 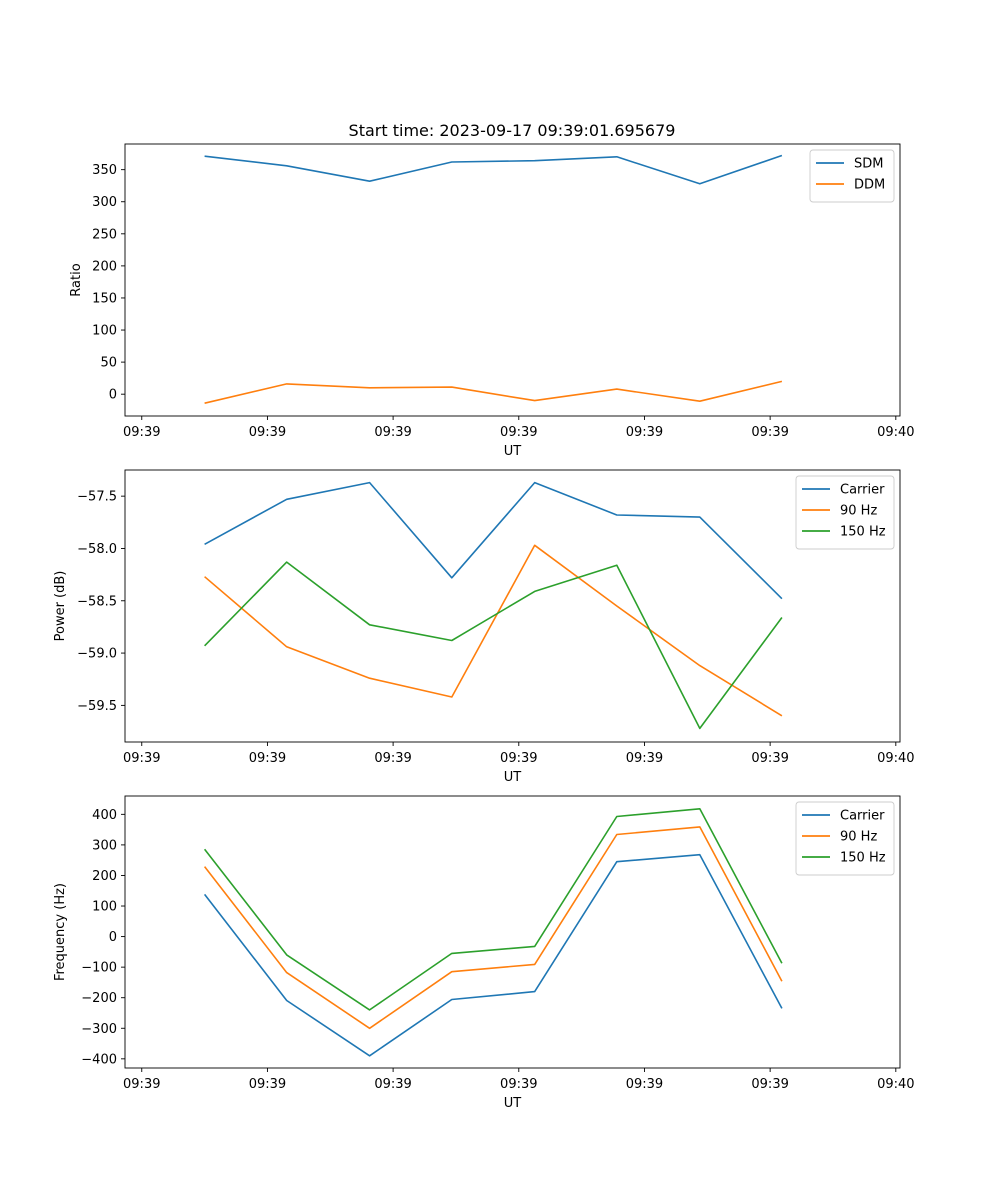 I want to click on y-tick-label: −300, so click(x=99, y=1029).